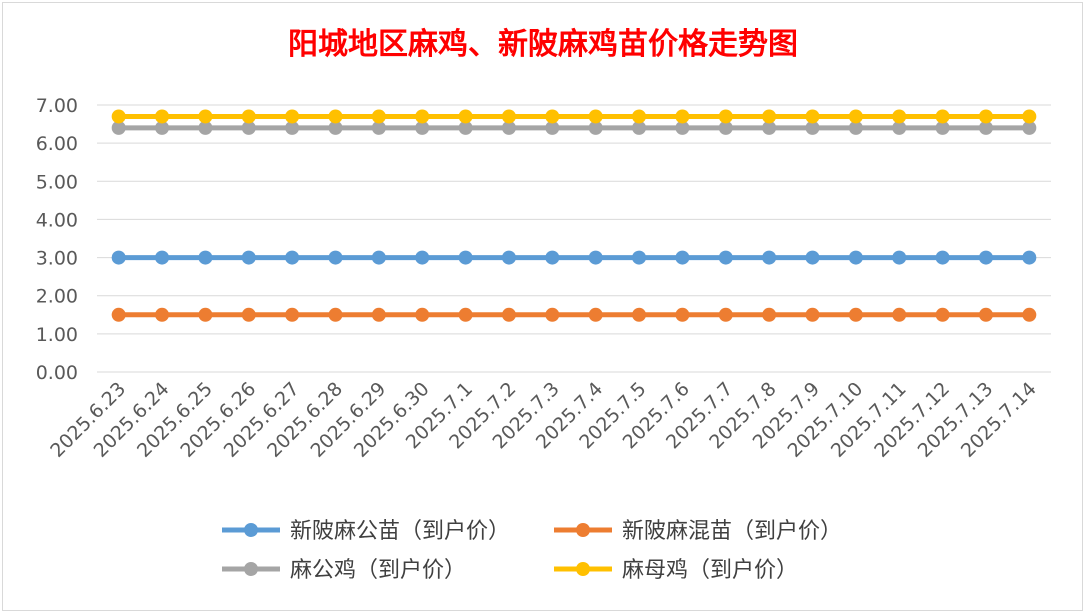 Image resolution: width=1086 pixels, height=615 pixels. I want to click on legend-entry: 新陂麻混苗（到户价）, so click(698, 531).